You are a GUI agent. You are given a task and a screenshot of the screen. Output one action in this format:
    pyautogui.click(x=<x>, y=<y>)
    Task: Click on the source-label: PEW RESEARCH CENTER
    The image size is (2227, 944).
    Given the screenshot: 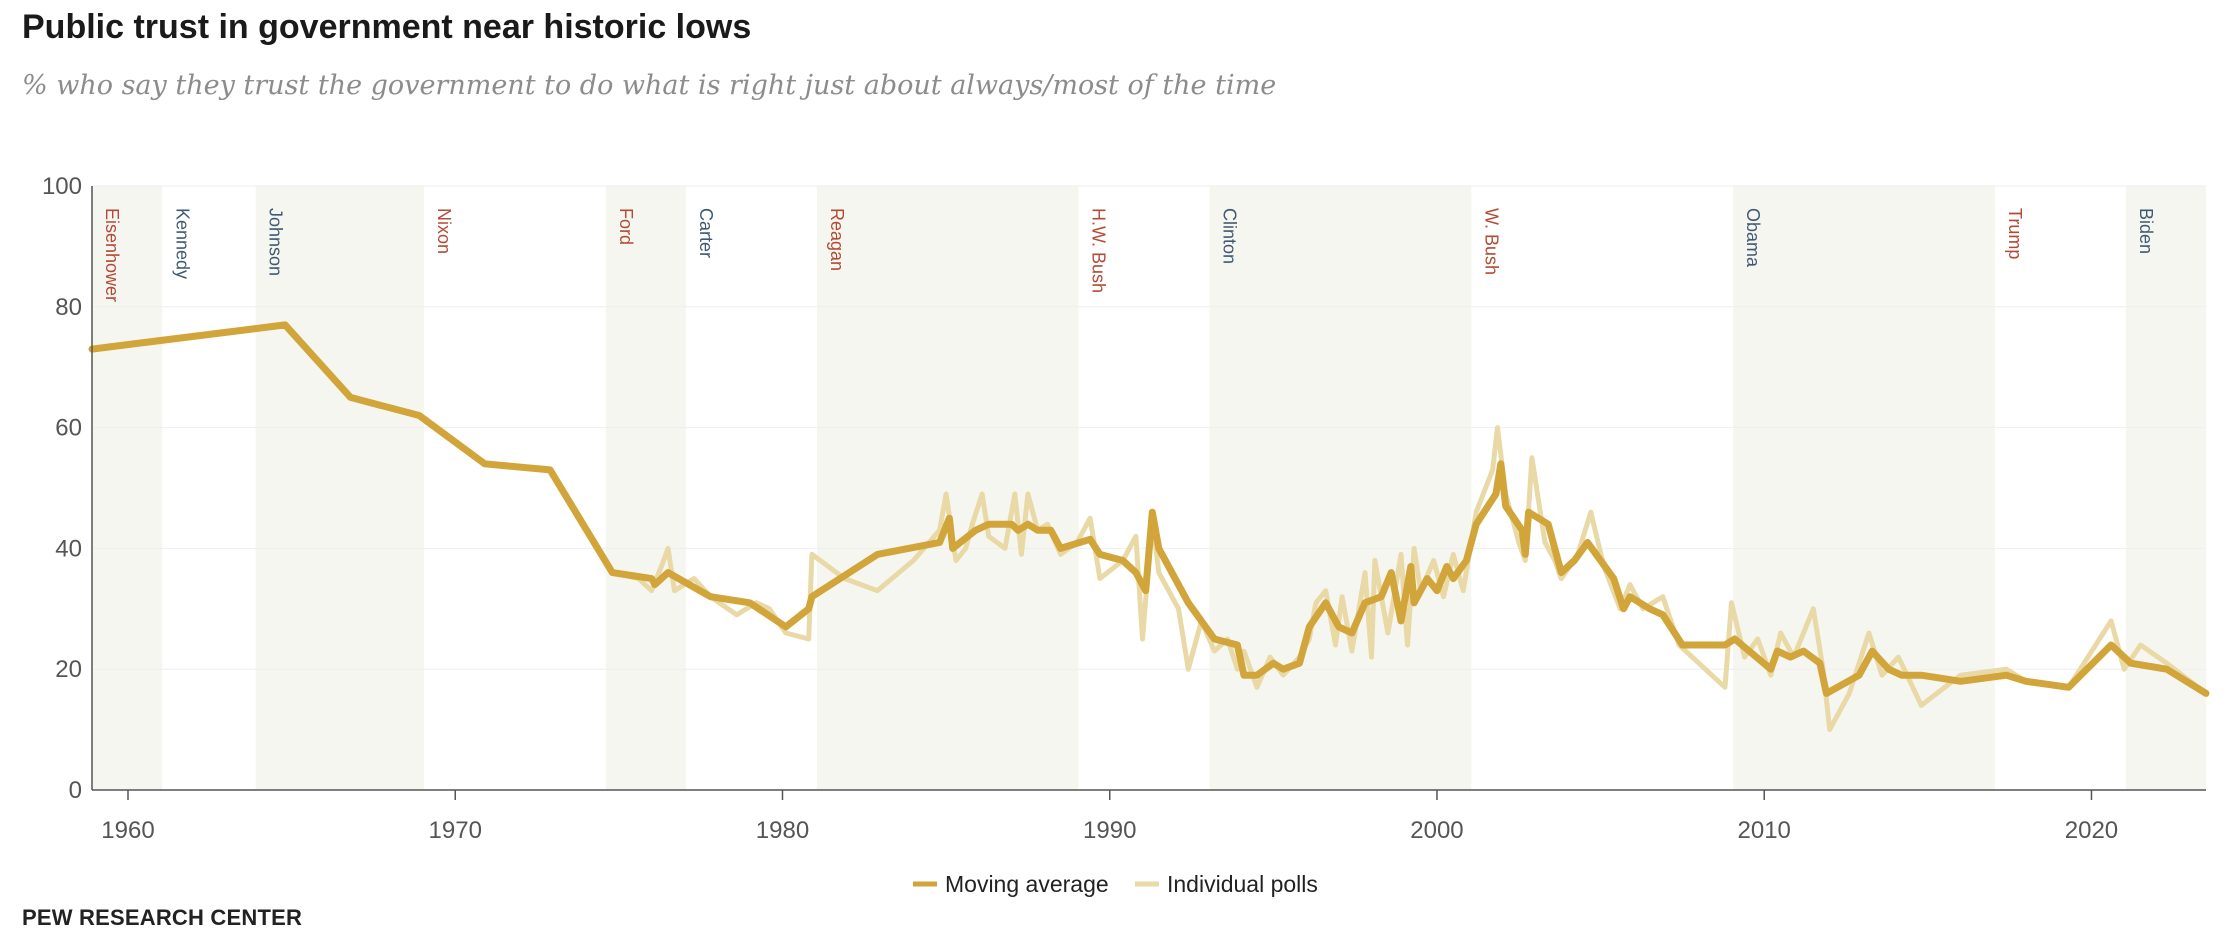 What is the action you would take?
    pyautogui.click(x=162, y=917)
    